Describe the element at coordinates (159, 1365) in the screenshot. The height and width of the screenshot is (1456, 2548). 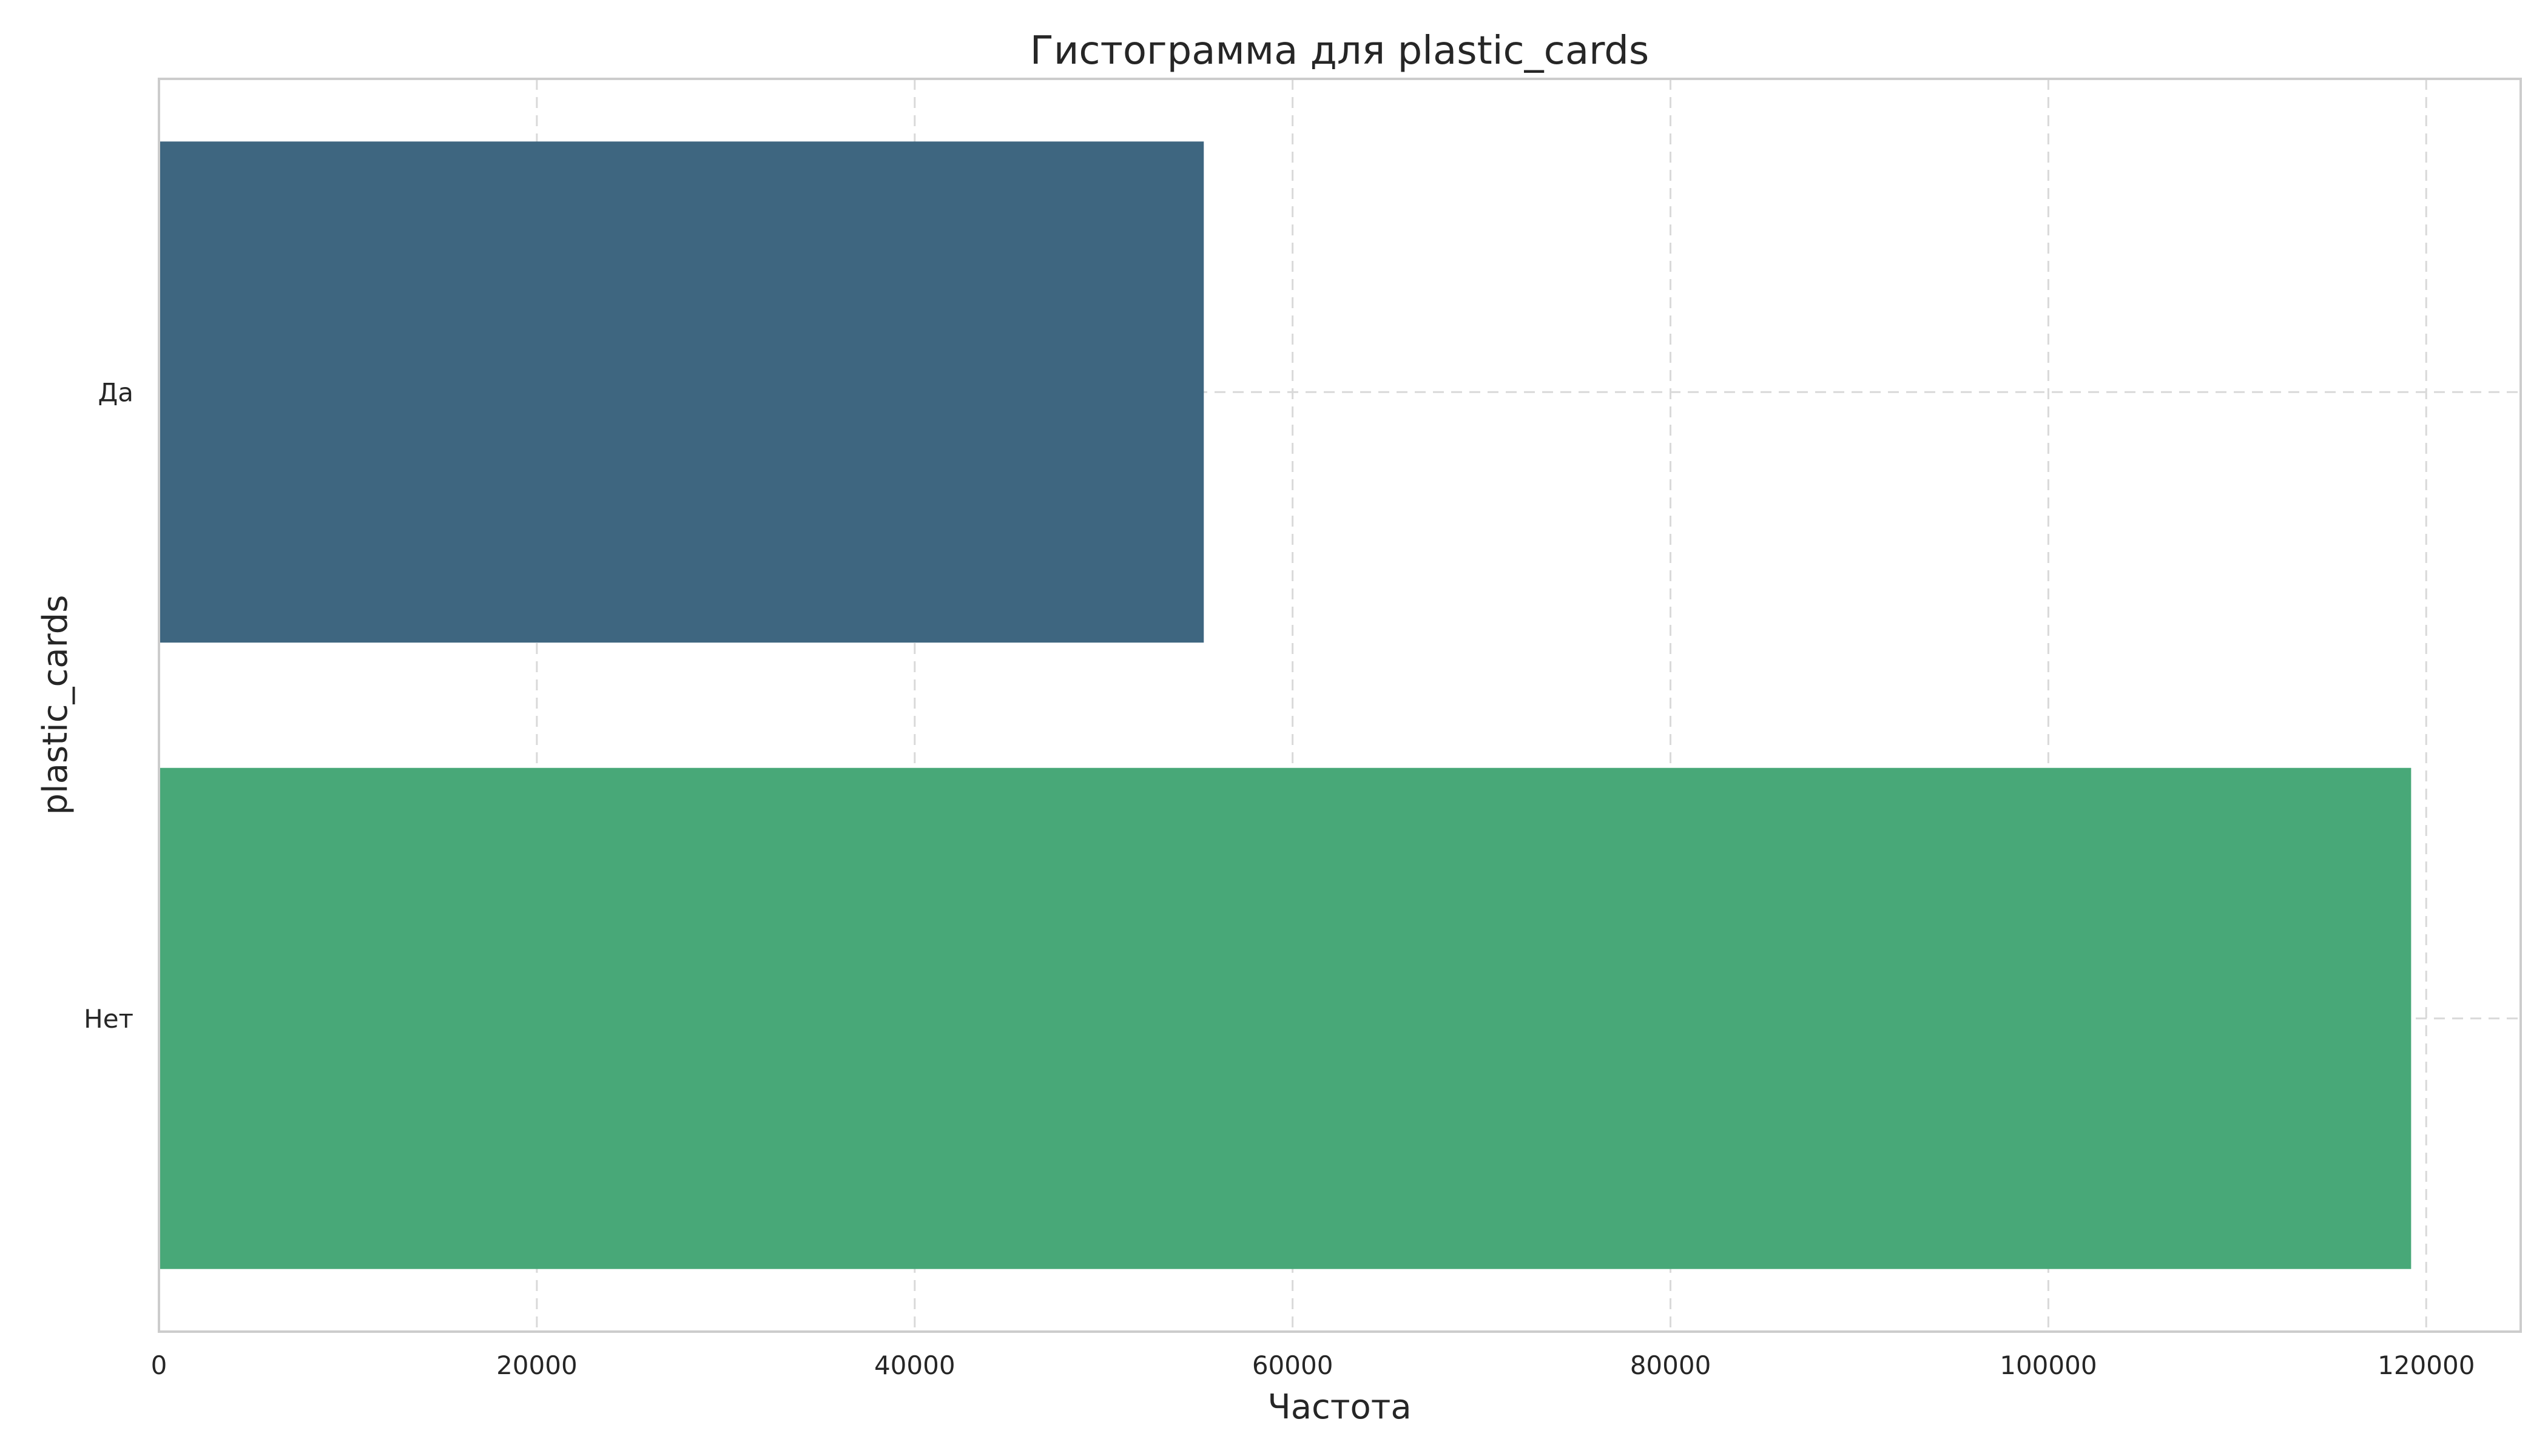
I see `x-tick-label: 0` at that location.